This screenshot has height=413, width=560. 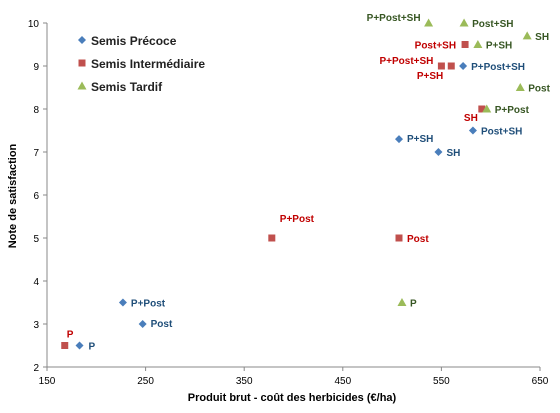 What do you see at coordinates (441, 381) in the screenshot?
I see `x-tick-label: 550` at bounding box center [441, 381].